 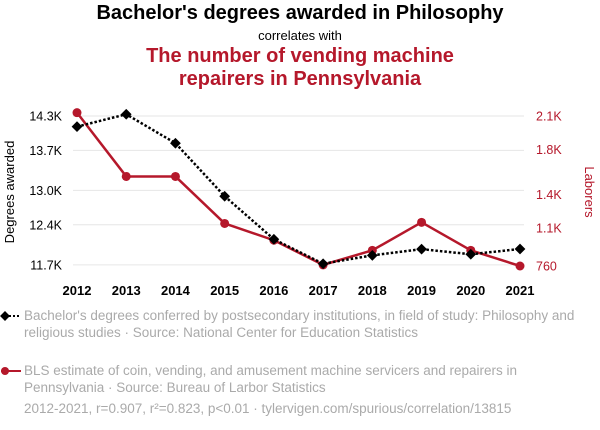 I want to click on x-tick-label: 2013, so click(x=126, y=290).